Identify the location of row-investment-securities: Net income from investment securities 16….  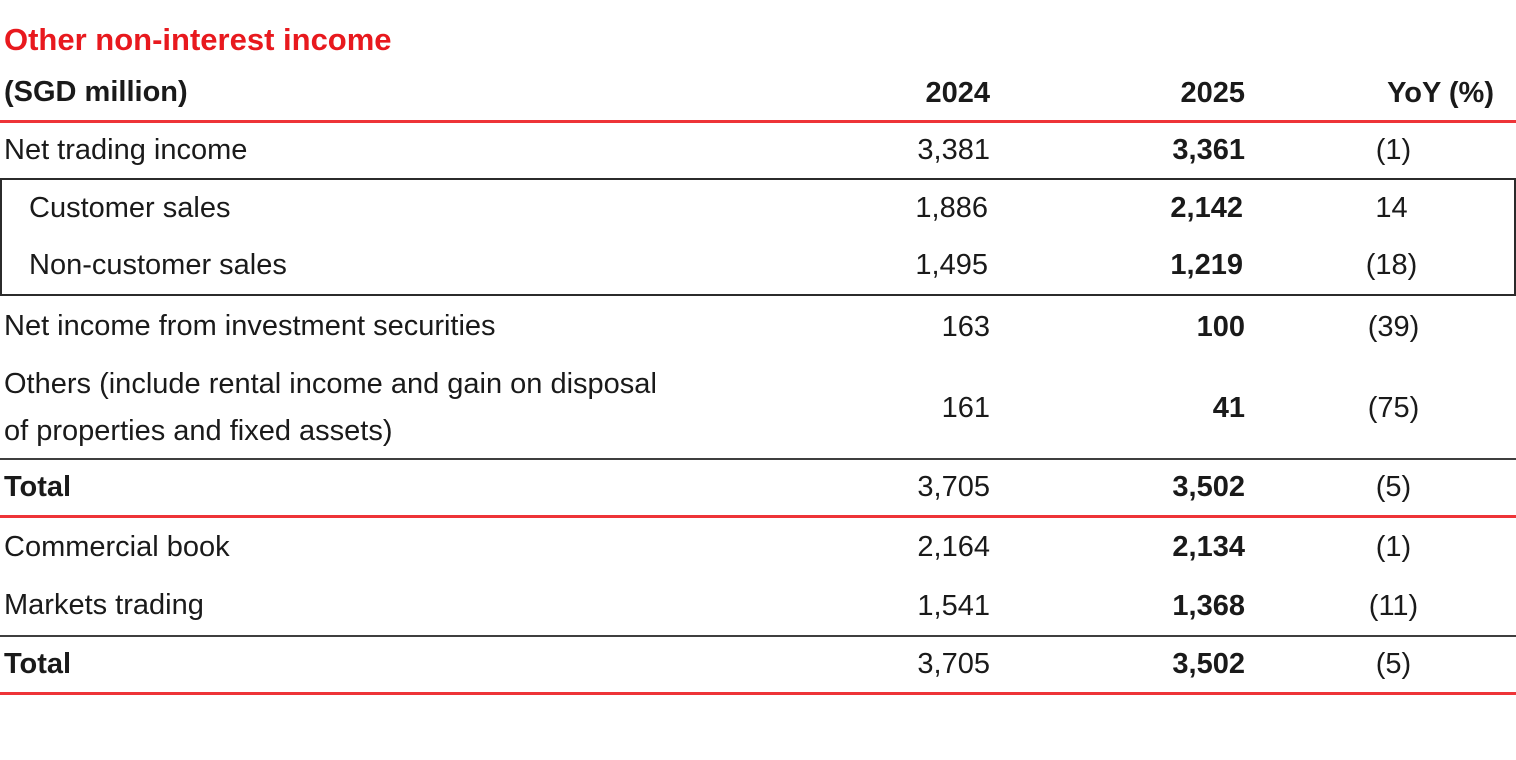
(758, 327).